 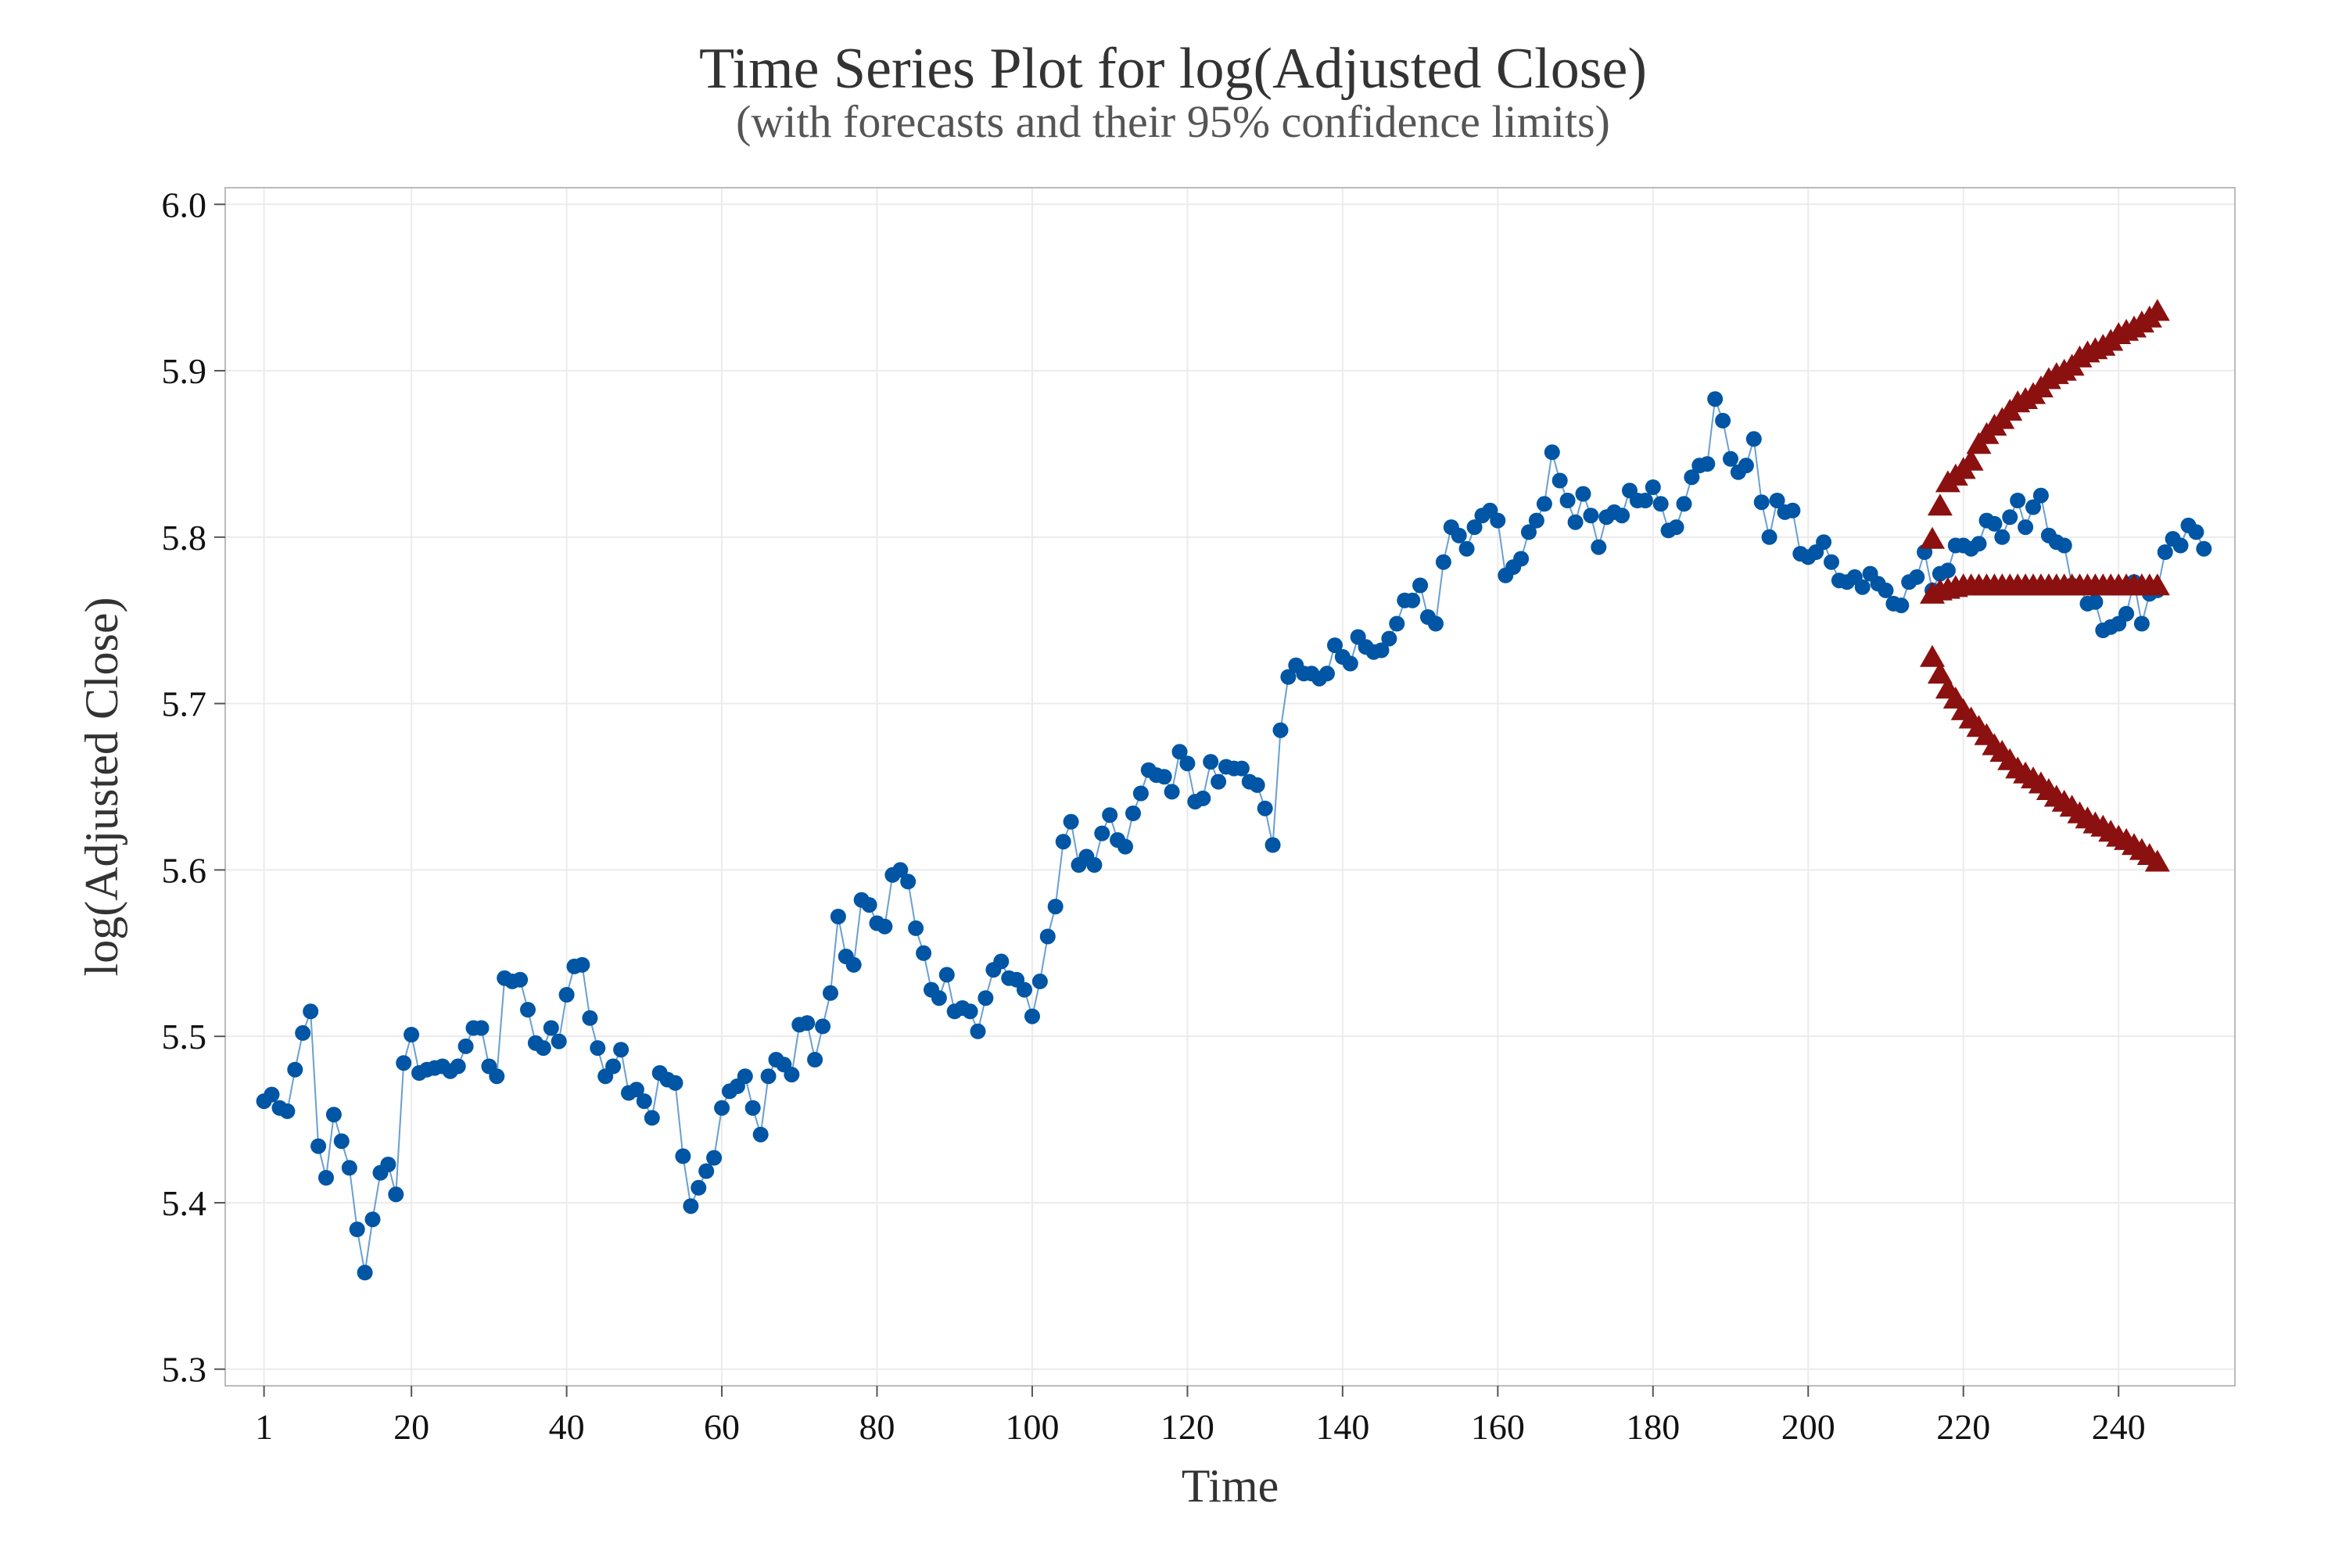 I want to click on y-tick-label: 5.5, so click(x=184, y=1037).